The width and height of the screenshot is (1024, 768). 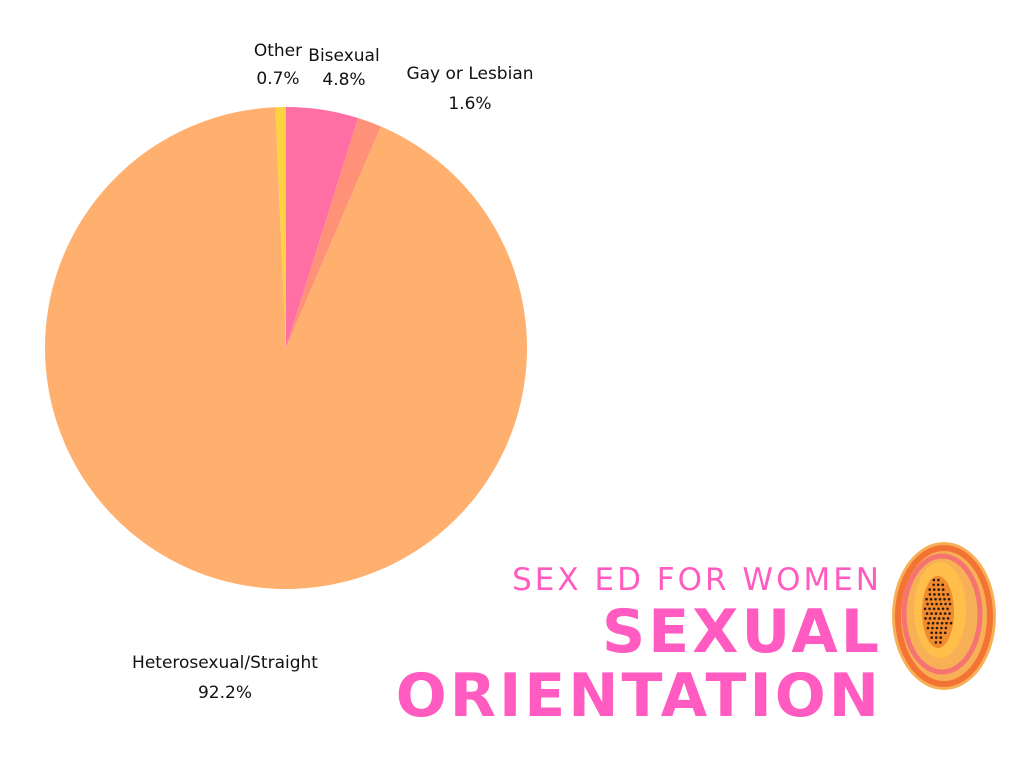 I want to click on slice-label-name: Heterosexual/Straight, so click(x=225, y=663).